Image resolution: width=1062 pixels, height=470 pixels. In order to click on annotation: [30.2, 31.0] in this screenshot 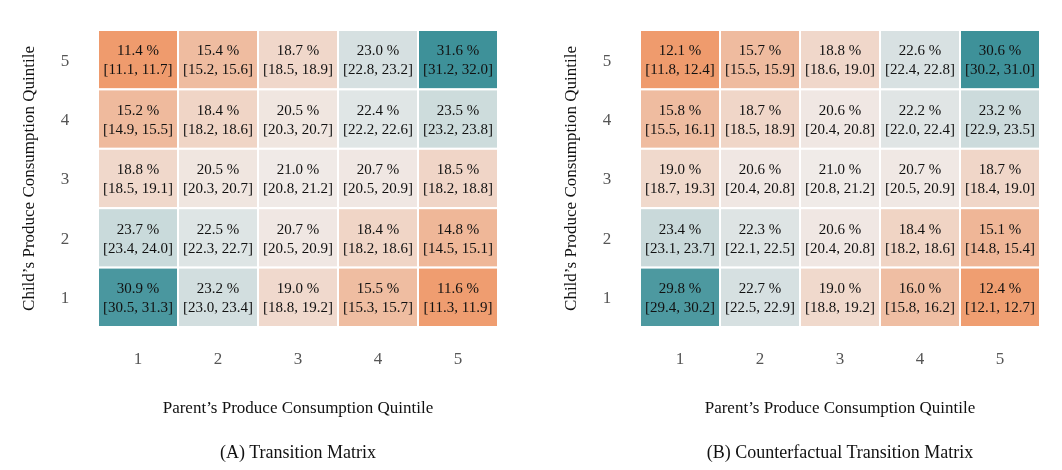, I will do `click(1000, 69)`.